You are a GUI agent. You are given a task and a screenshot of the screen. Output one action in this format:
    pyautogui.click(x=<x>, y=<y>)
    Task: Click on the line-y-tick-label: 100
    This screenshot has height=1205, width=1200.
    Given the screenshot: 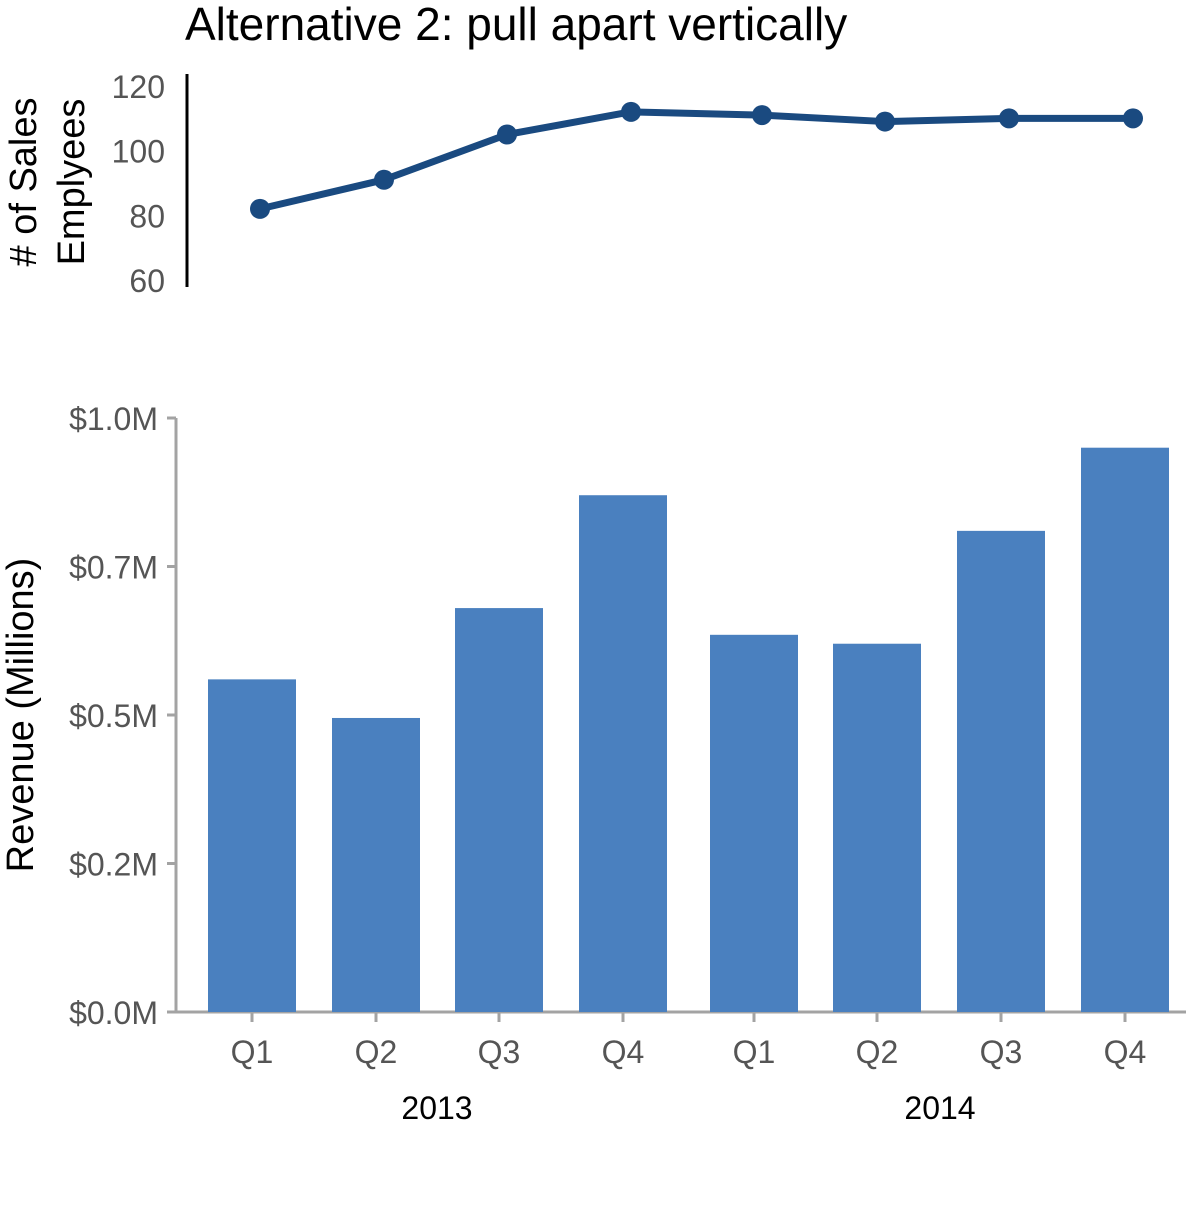 What is the action you would take?
    pyautogui.click(x=138, y=152)
    